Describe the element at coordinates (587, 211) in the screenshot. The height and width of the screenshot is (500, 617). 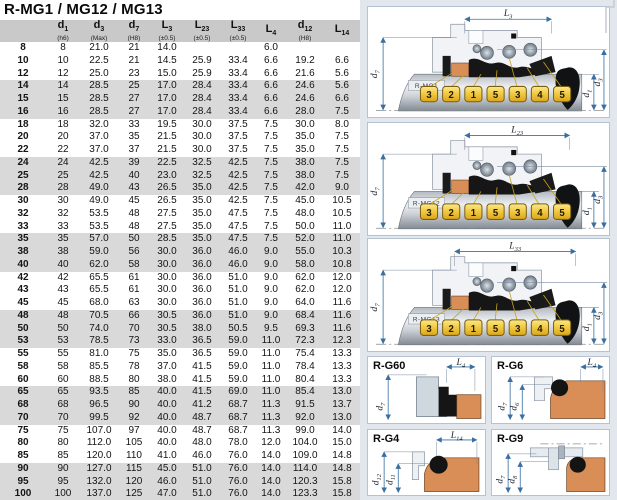
I see `svg-text: d1` at that location.